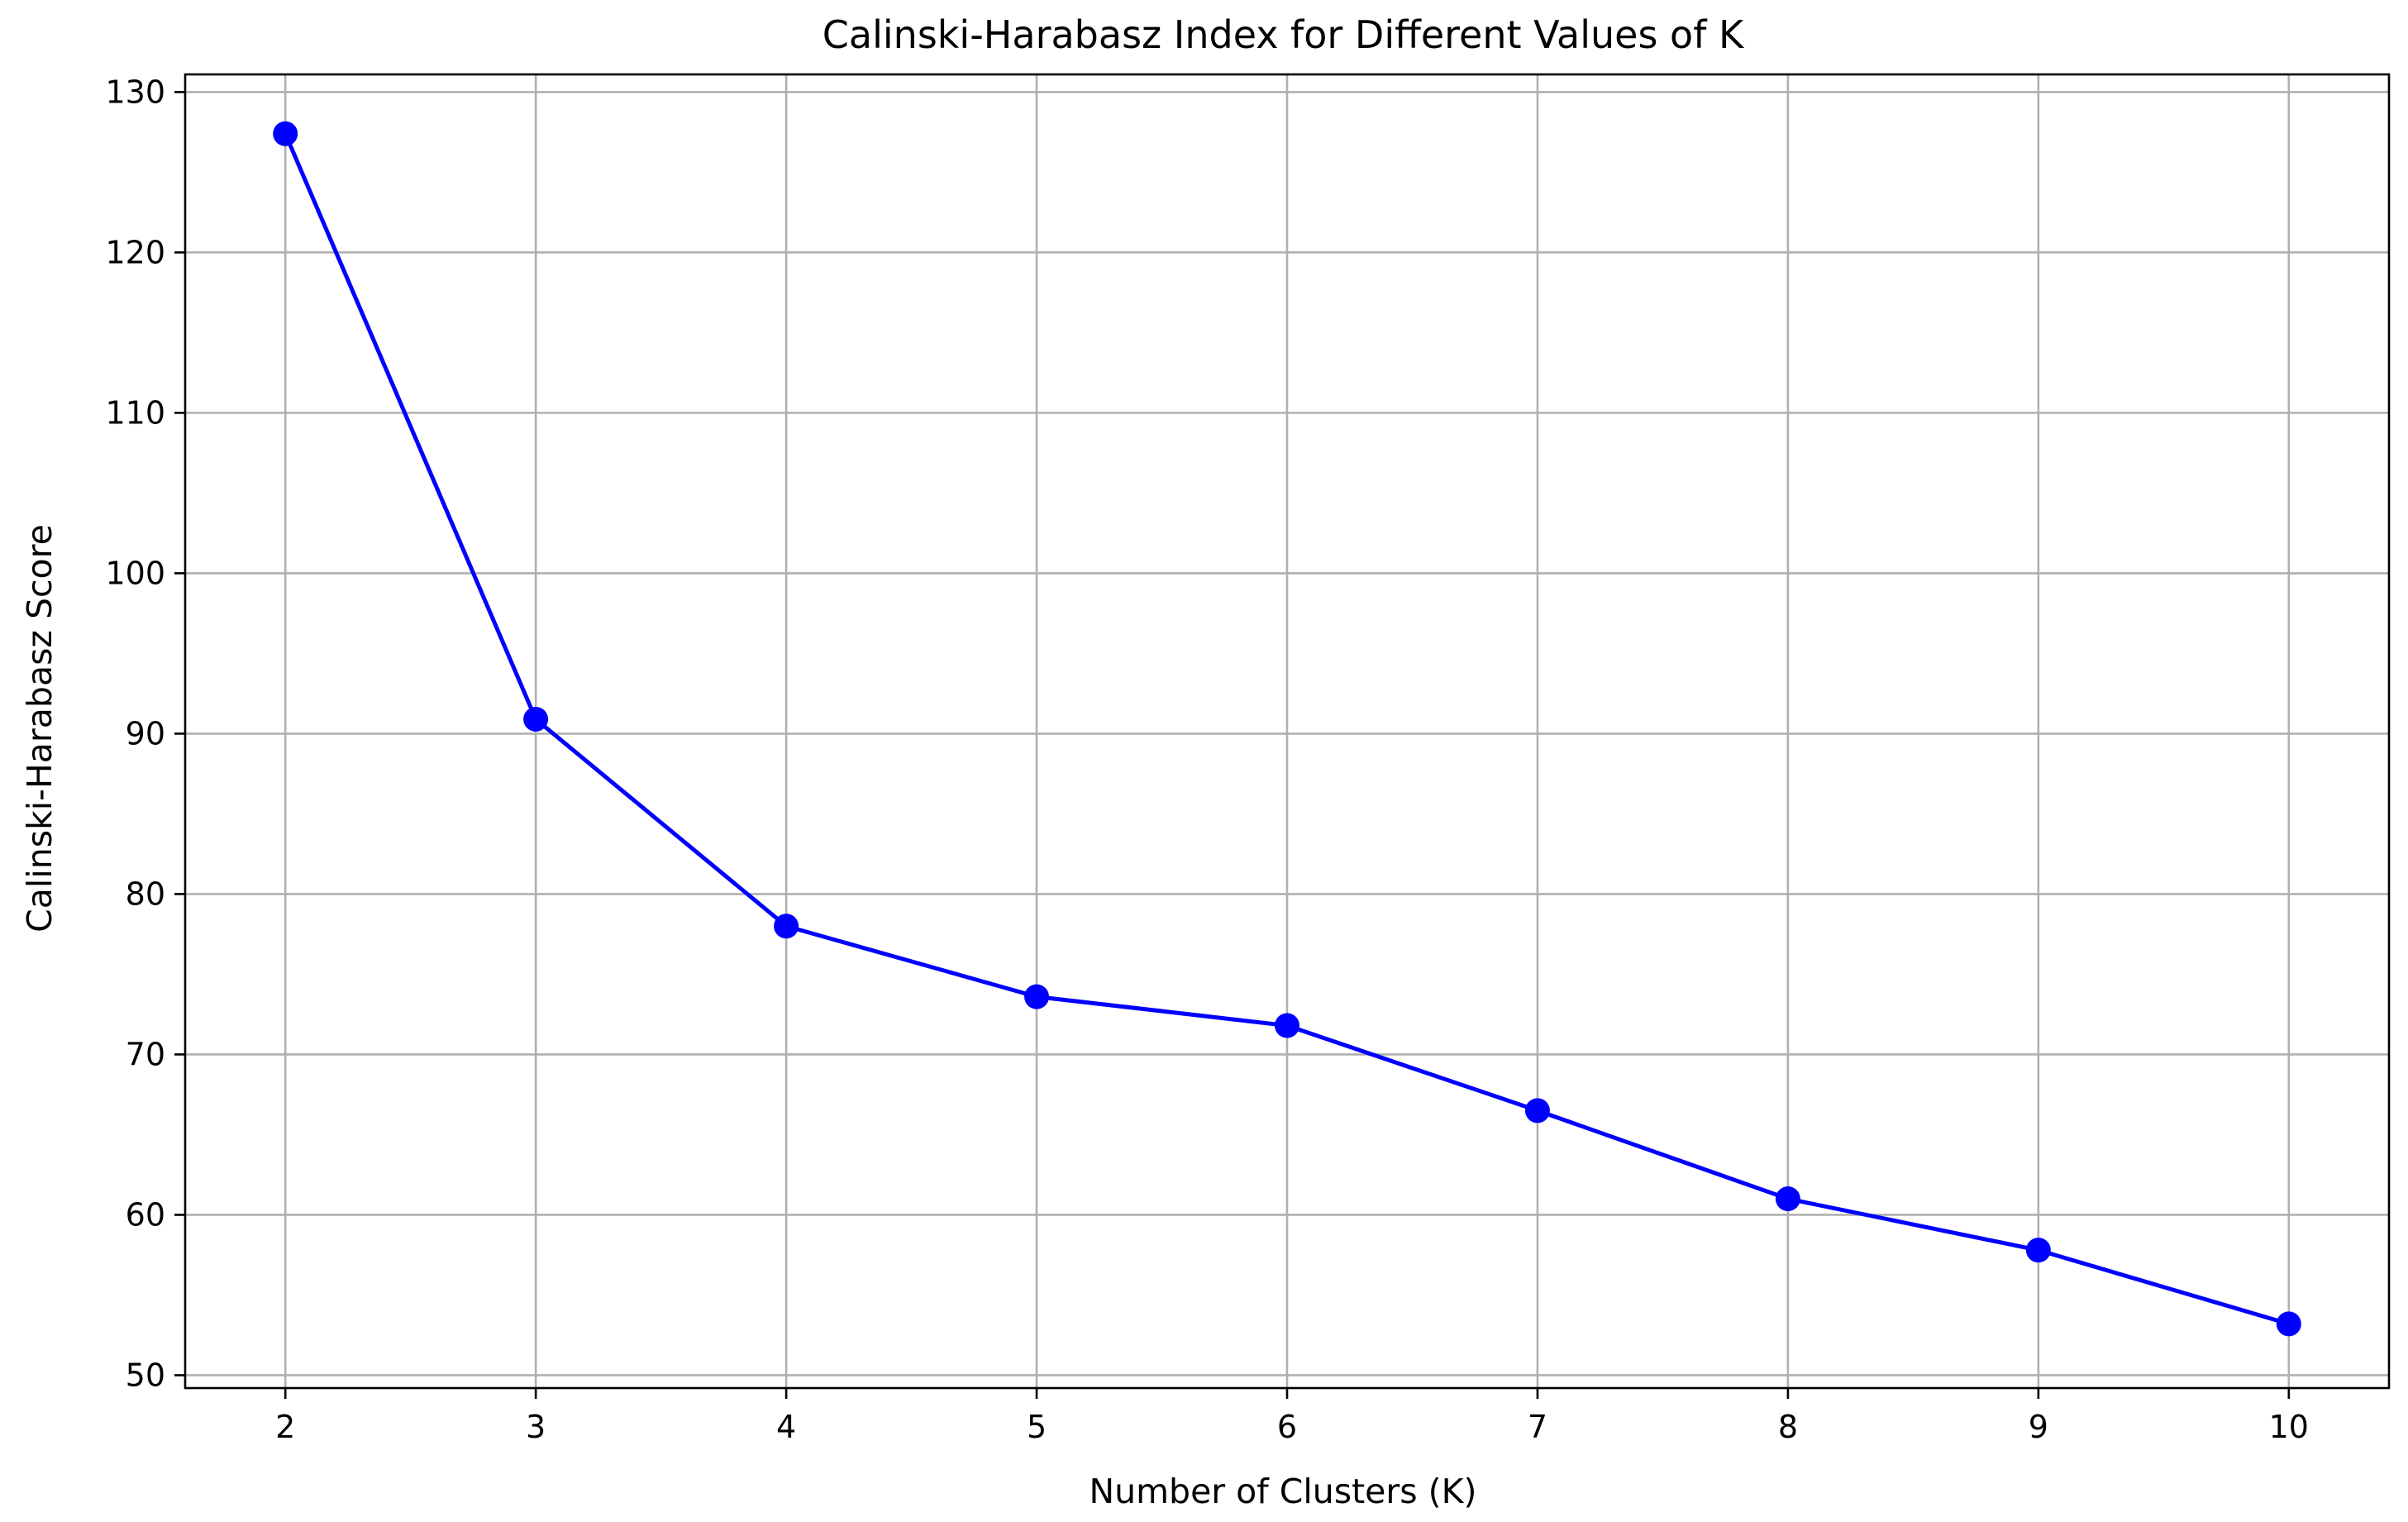 The height and width of the screenshot is (1522, 2408). I want to click on y-axis-label: Calinski-Harabasz Score, so click(40, 728).